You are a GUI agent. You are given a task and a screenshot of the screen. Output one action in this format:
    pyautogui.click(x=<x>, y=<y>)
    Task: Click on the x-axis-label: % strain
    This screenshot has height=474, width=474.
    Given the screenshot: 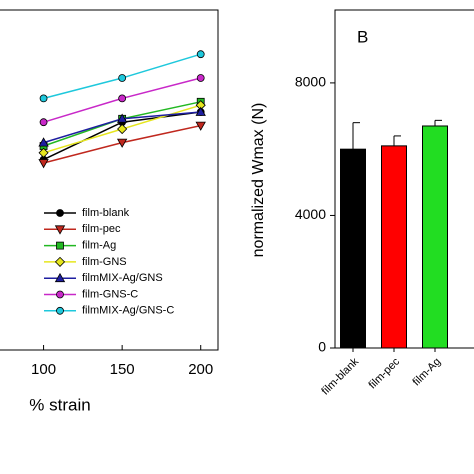 What is the action you would take?
    pyautogui.click(x=59, y=404)
    